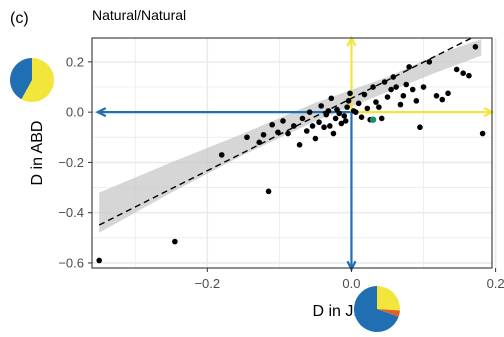 The width and height of the screenshot is (504, 337). I want to click on panel-label: (c), so click(19, 18).